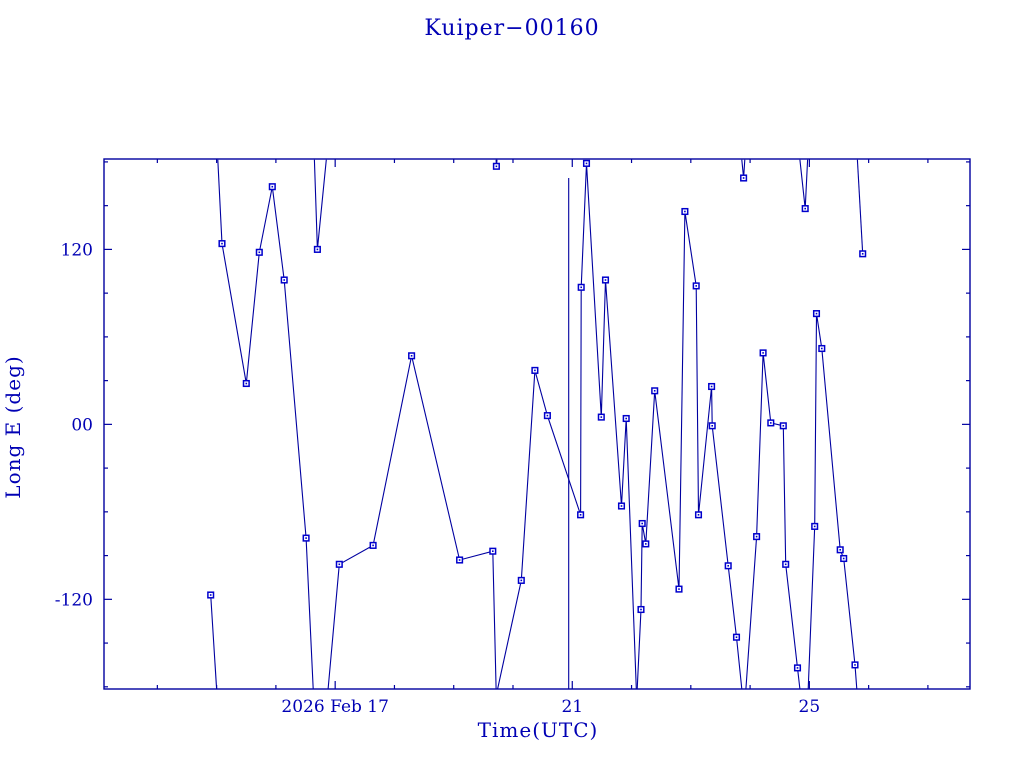  I want to click on page-title: Kuiper−00160, so click(512, 28).